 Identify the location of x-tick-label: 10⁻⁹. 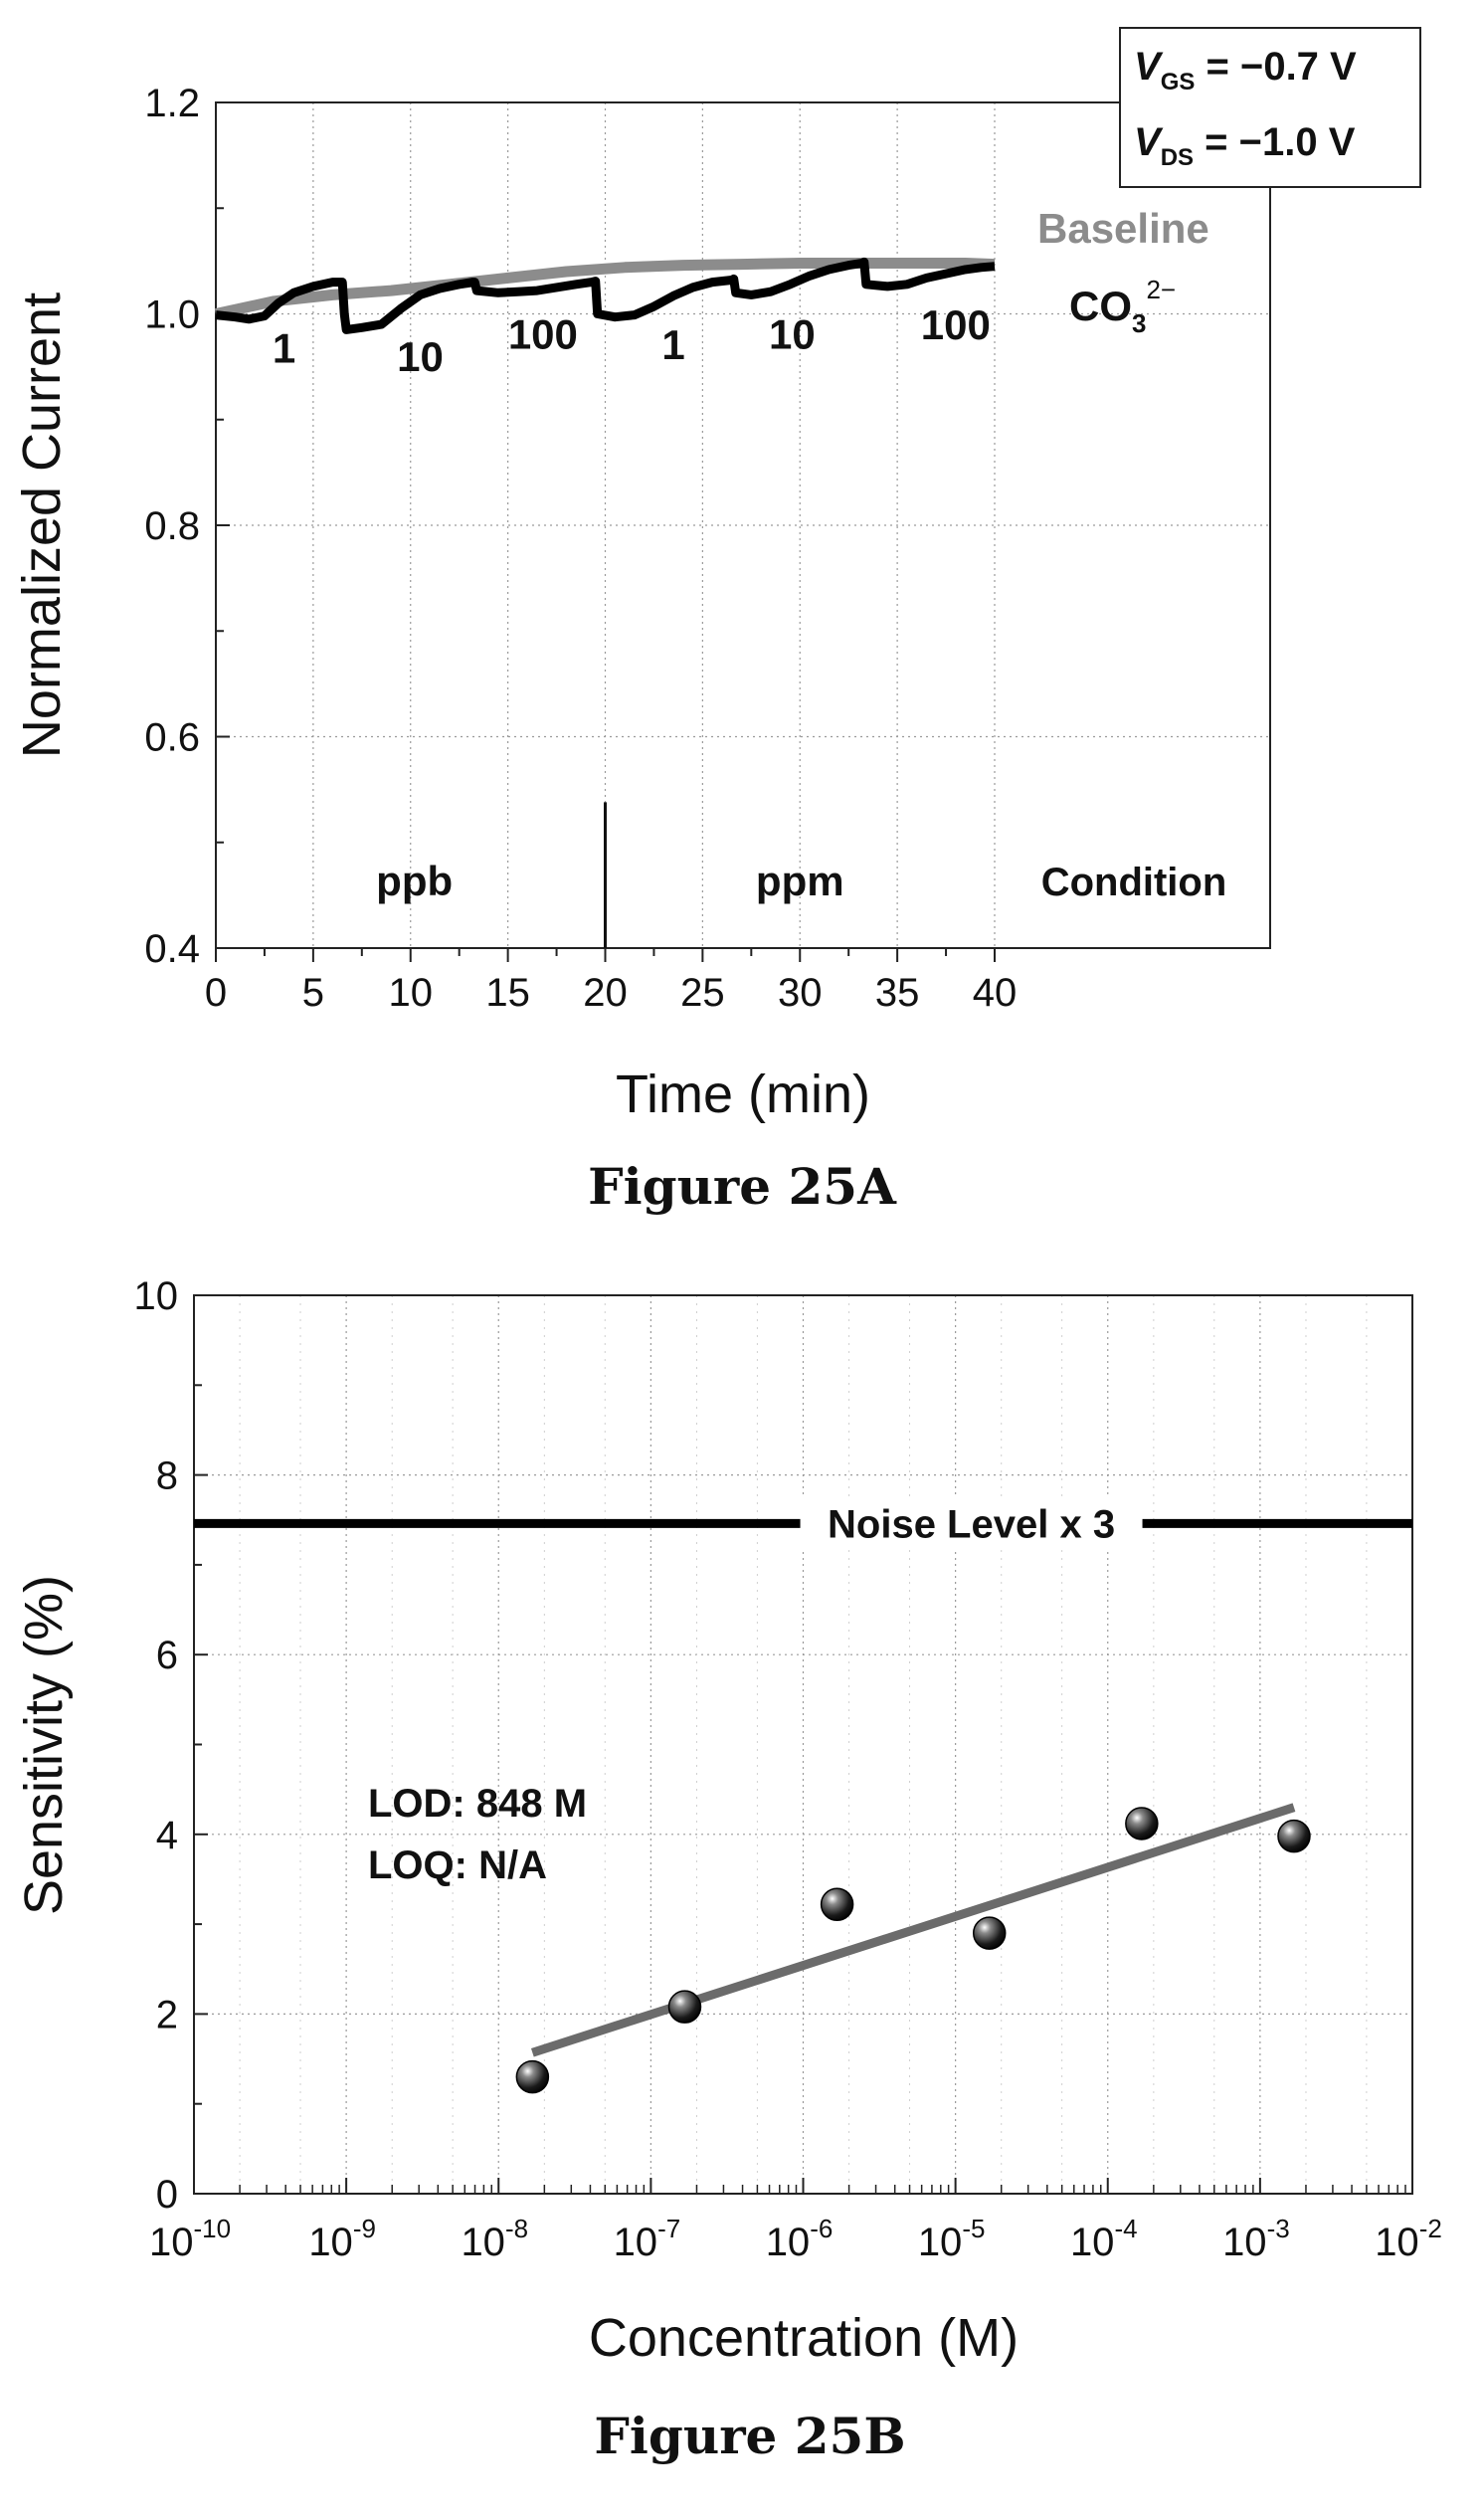
(342, 2239).